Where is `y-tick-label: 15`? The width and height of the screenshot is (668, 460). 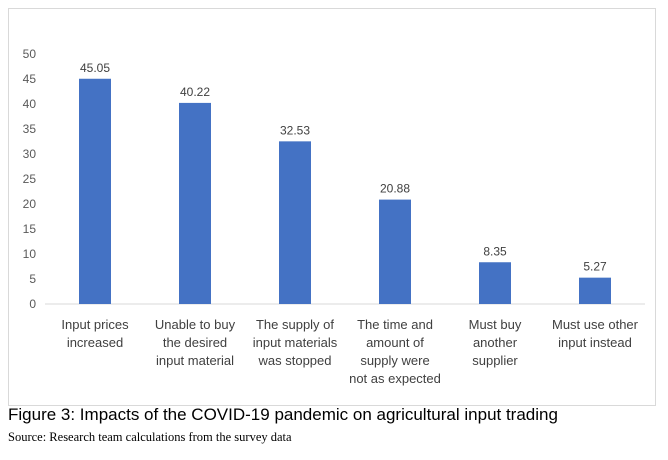
y-tick-label: 15 is located at coordinates (30, 229).